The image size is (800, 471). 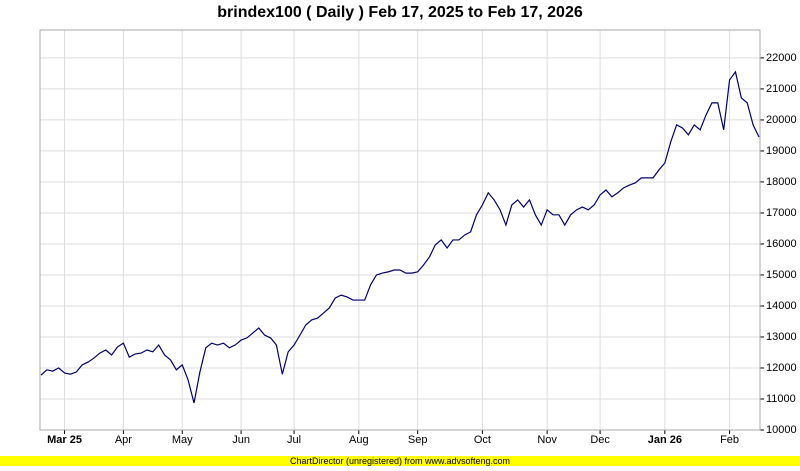 I want to click on y-tick-label: 12000, so click(x=781, y=368).